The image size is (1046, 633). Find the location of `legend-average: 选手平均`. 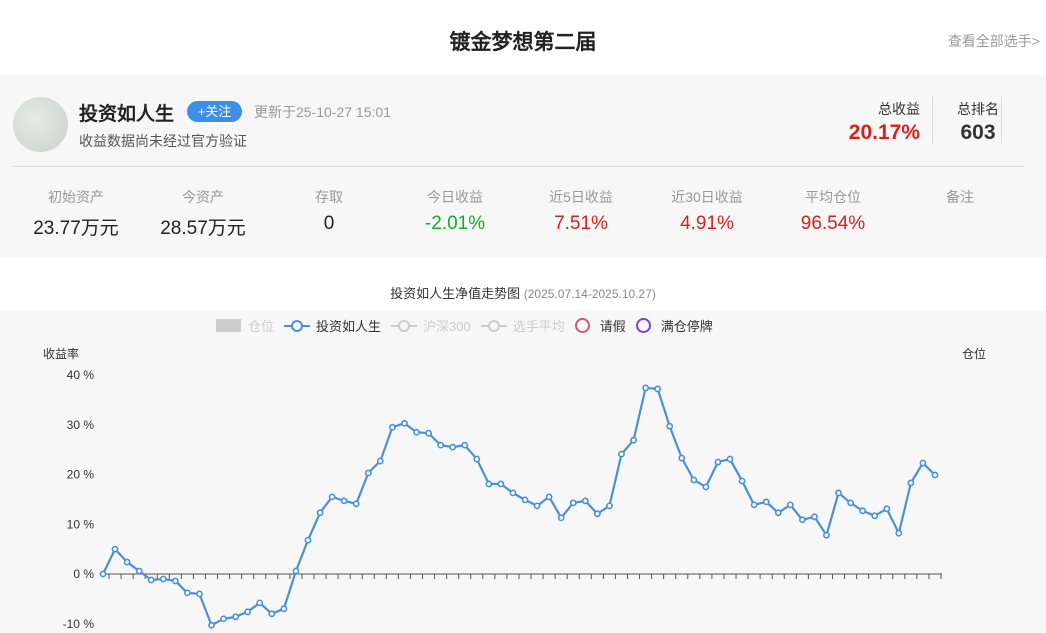

legend-average: 选手平均 is located at coordinates (522, 325).